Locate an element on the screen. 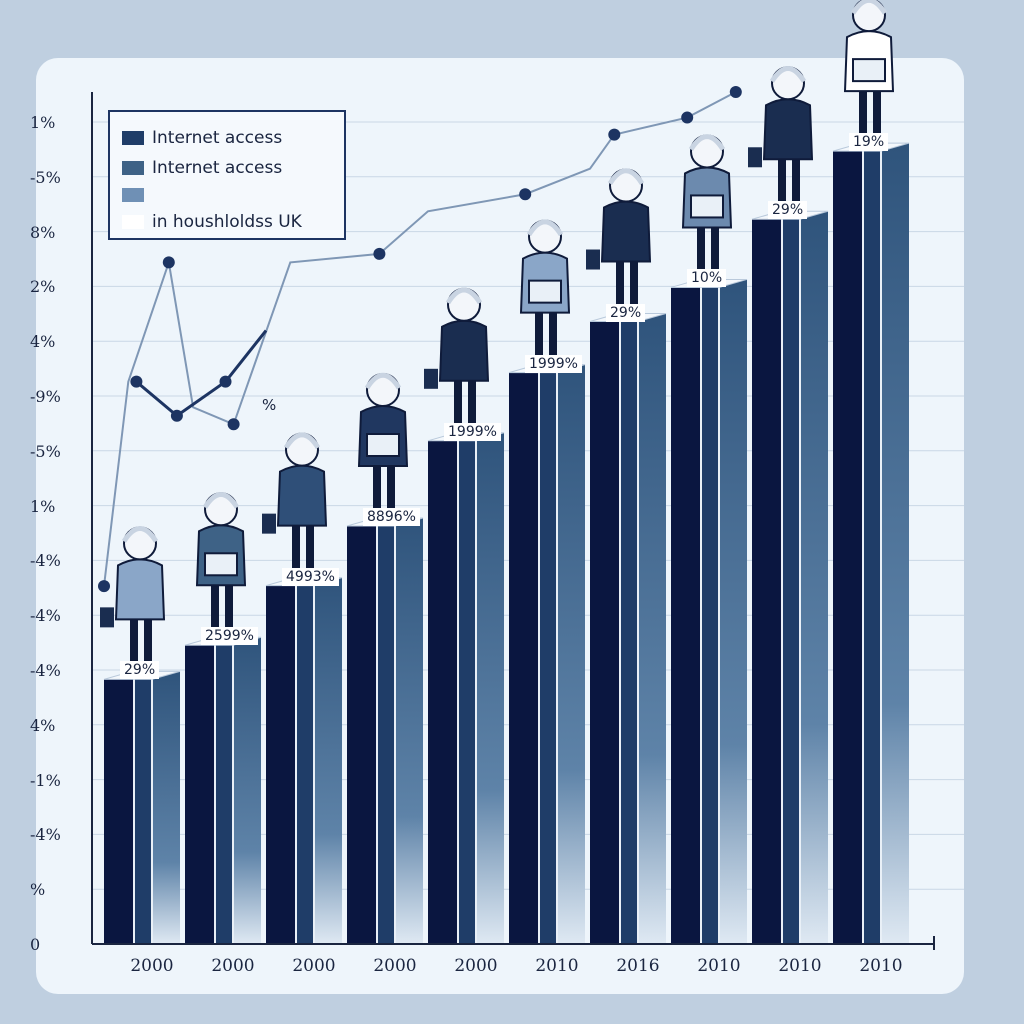  y-tick-label: -9% is located at coordinates (45, 396).